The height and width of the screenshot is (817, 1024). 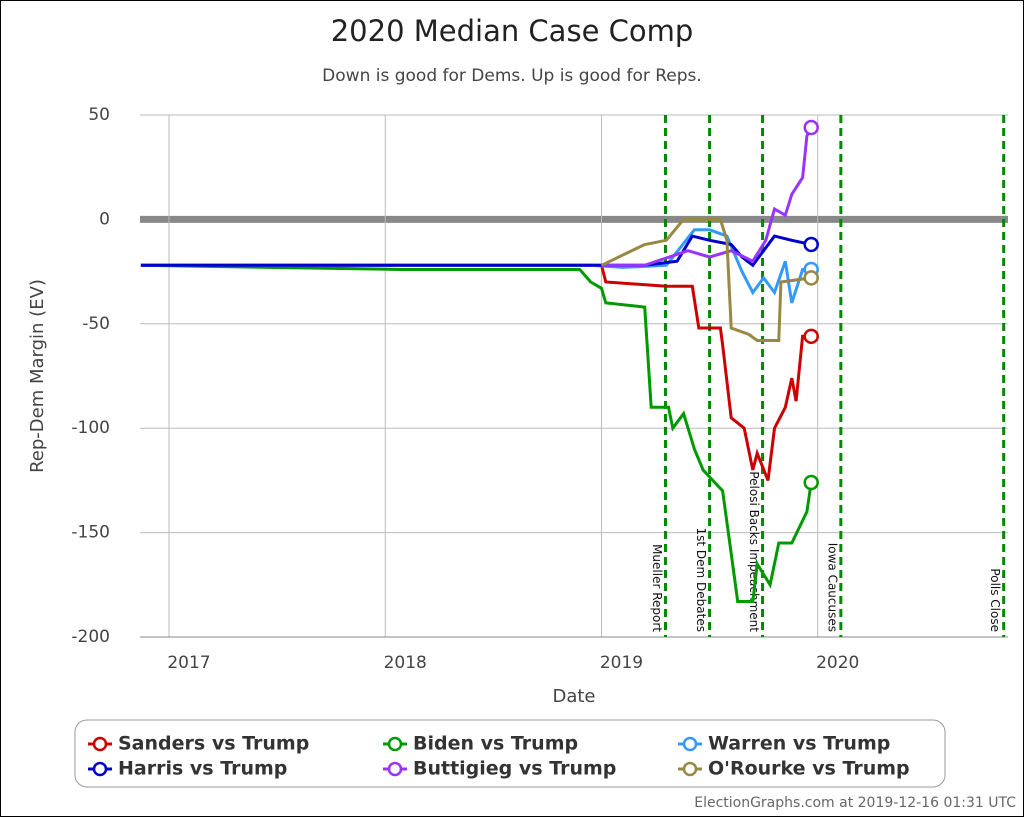 What do you see at coordinates (701, 580) in the screenshot?
I see `event-label: 1st Dem Debates` at bounding box center [701, 580].